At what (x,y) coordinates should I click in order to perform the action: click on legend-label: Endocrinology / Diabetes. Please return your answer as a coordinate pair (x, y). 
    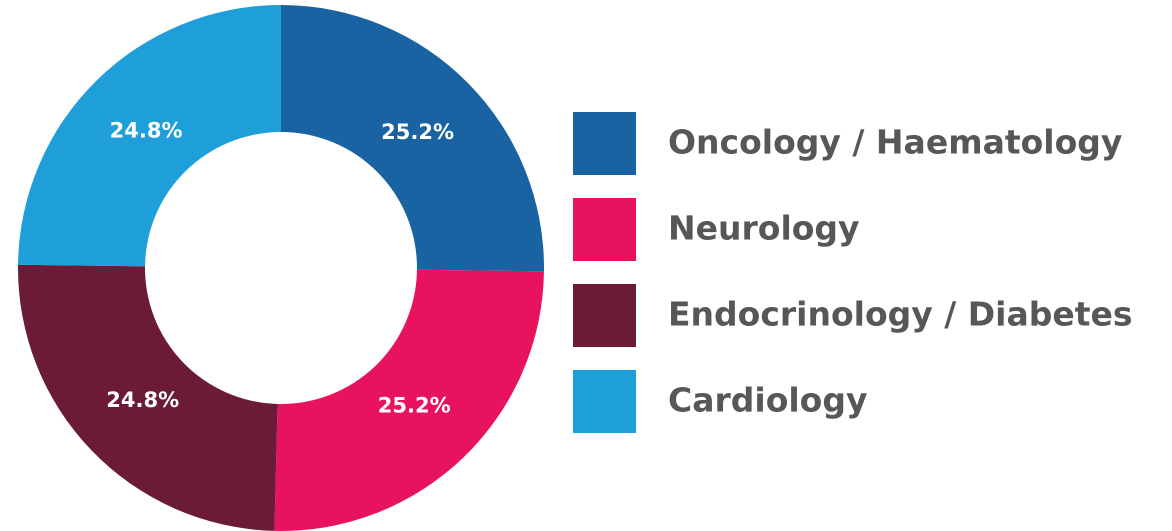
    Looking at the image, I should click on (900, 314).